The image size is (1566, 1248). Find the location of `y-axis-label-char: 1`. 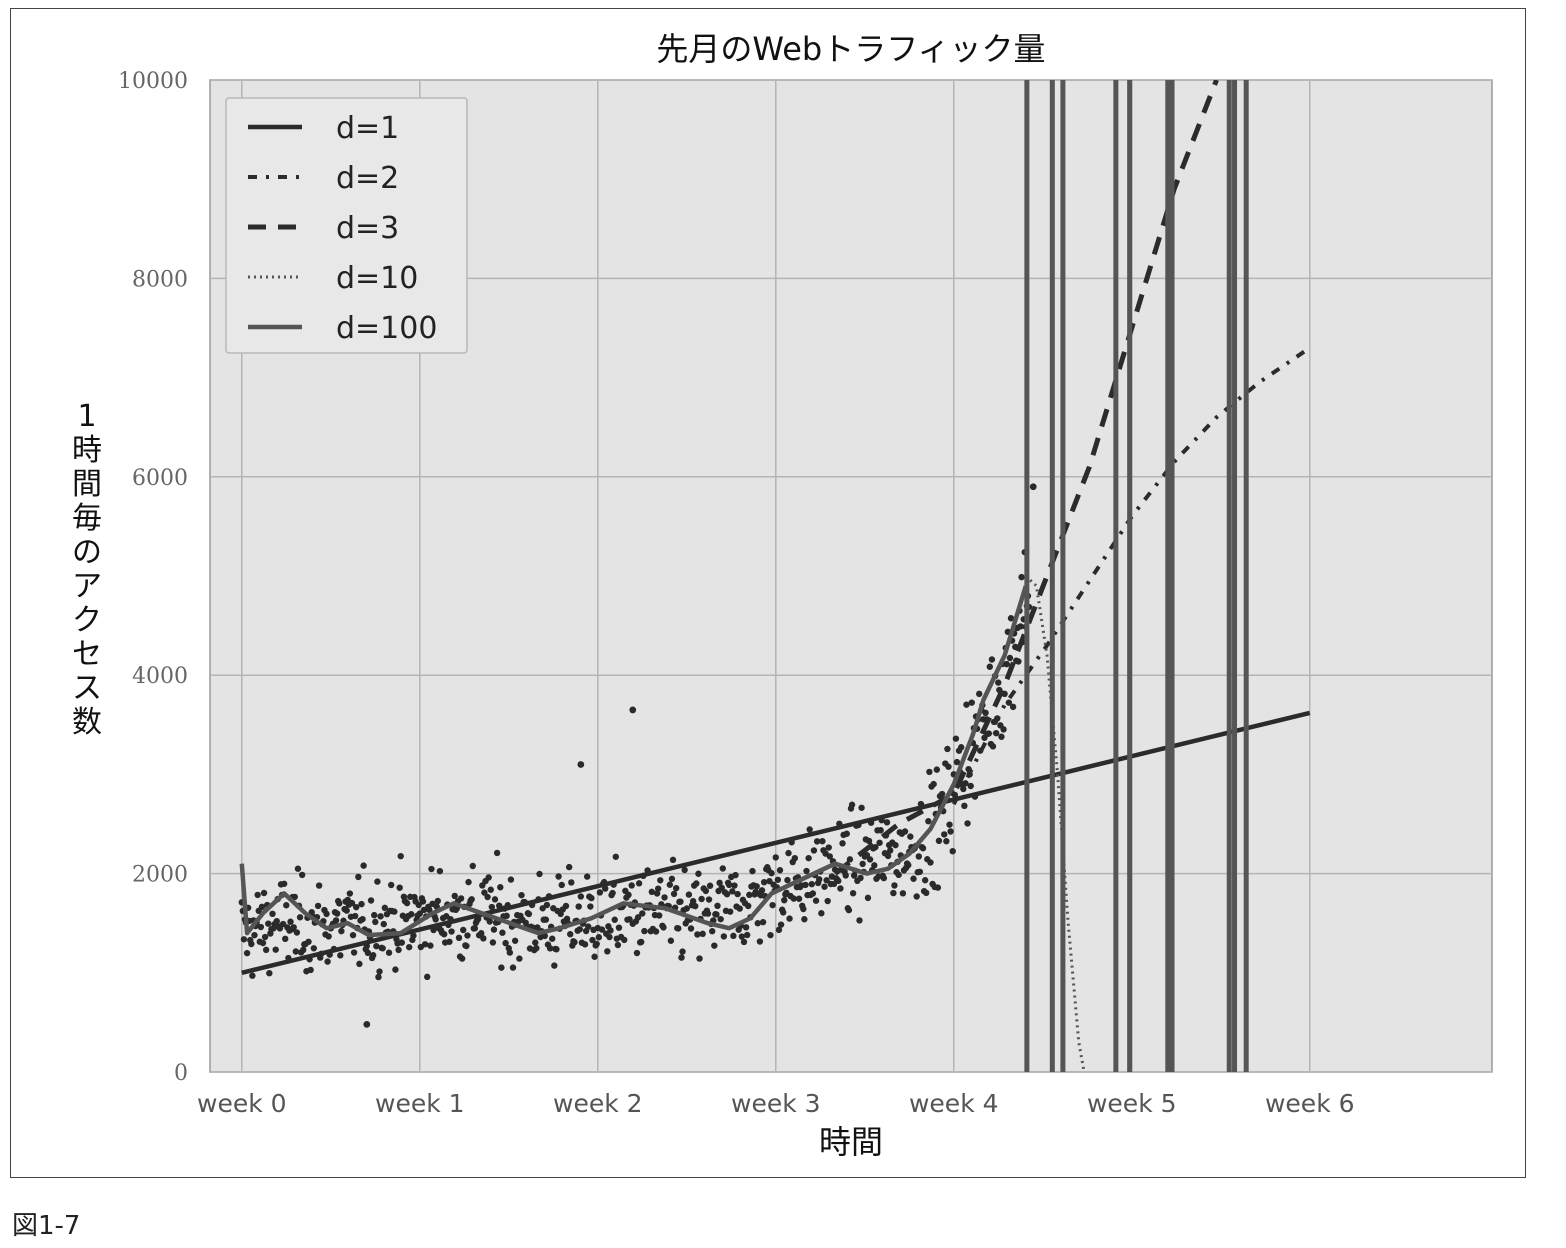

y-axis-label-char: 1 is located at coordinates (87, 416).